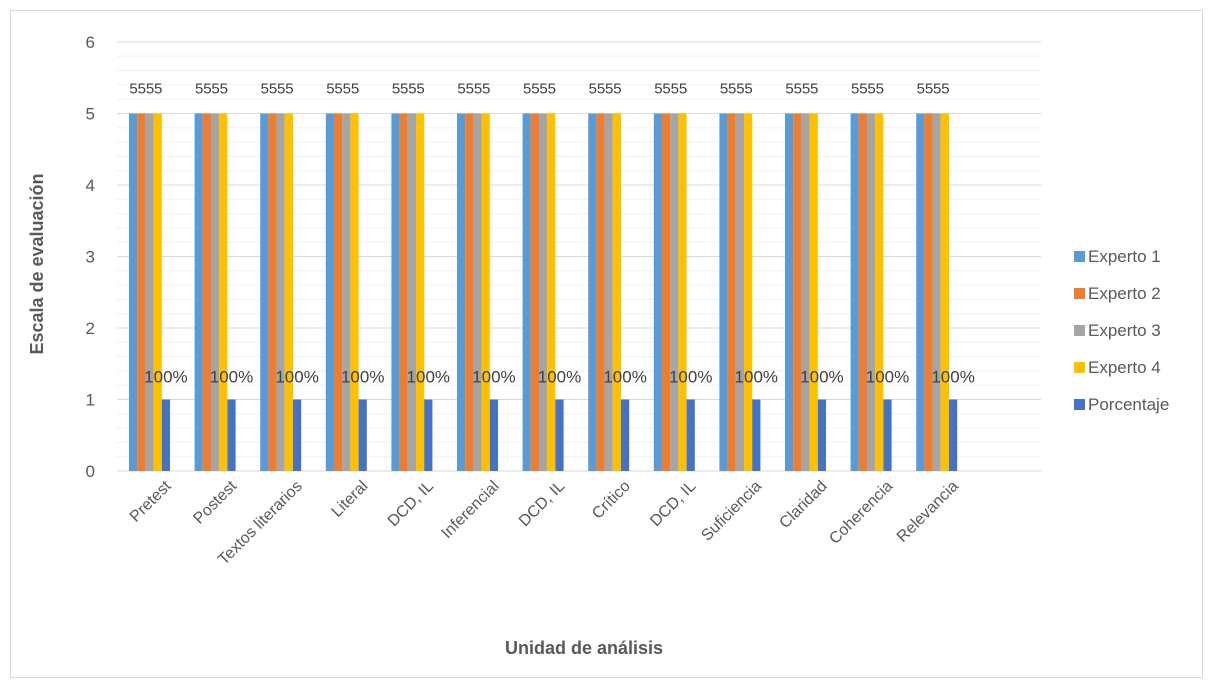 Image resolution: width=1216 pixels, height=688 pixels. What do you see at coordinates (90, 42) in the screenshot?
I see `y-tick-label: 6` at bounding box center [90, 42].